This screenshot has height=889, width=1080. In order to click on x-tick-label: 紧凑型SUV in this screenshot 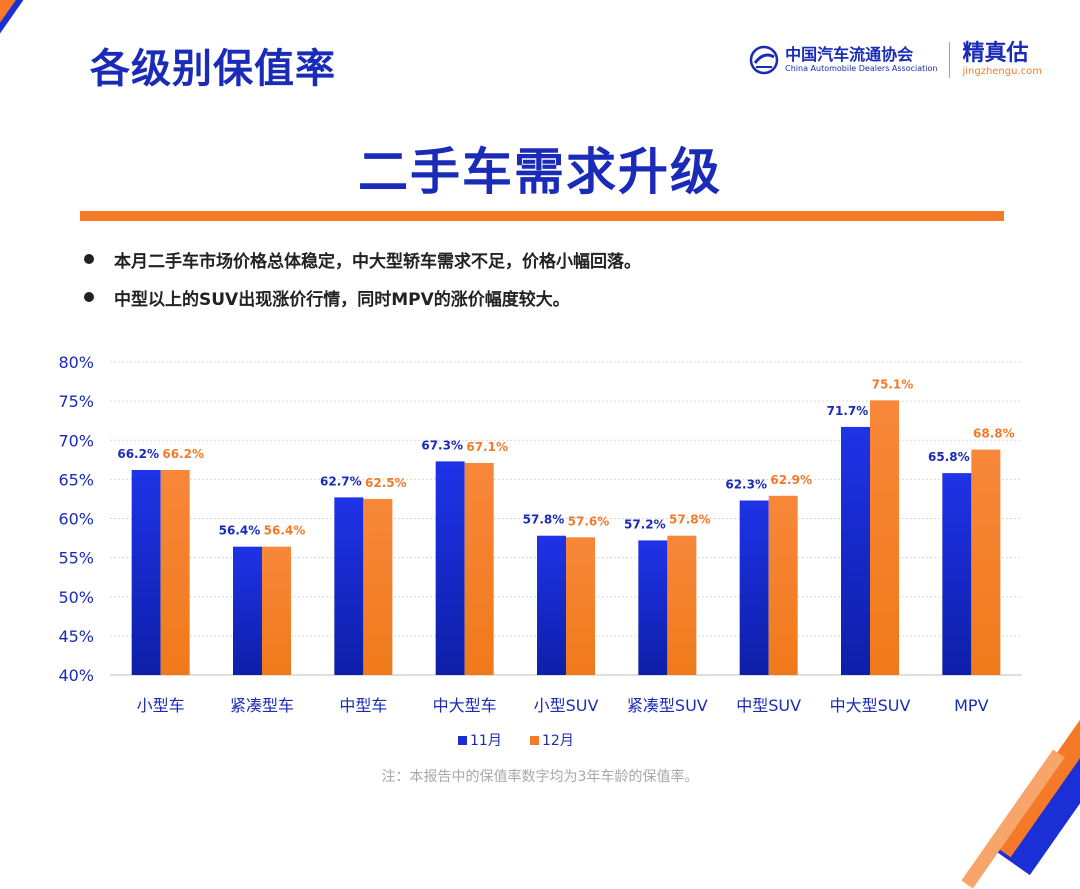, I will do `click(667, 705)`.